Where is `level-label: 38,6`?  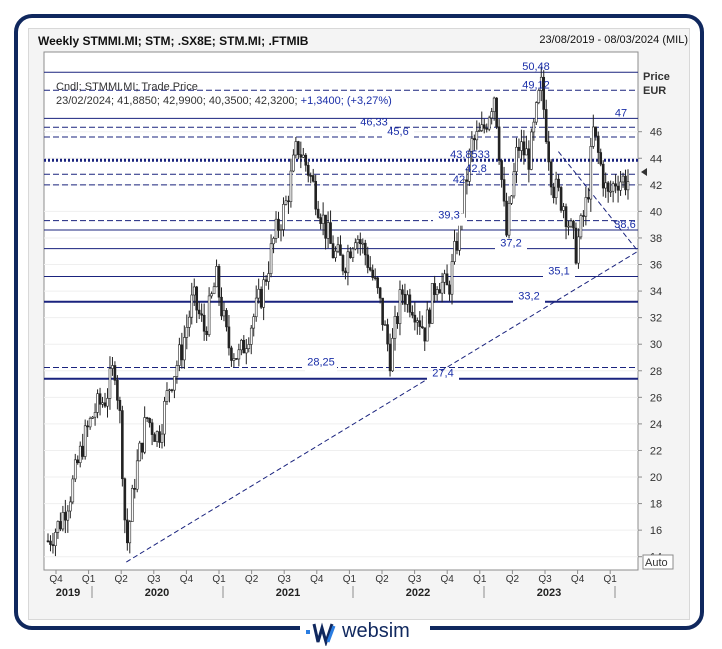 level-label: 38,6 is located at coordinates (624, 225).